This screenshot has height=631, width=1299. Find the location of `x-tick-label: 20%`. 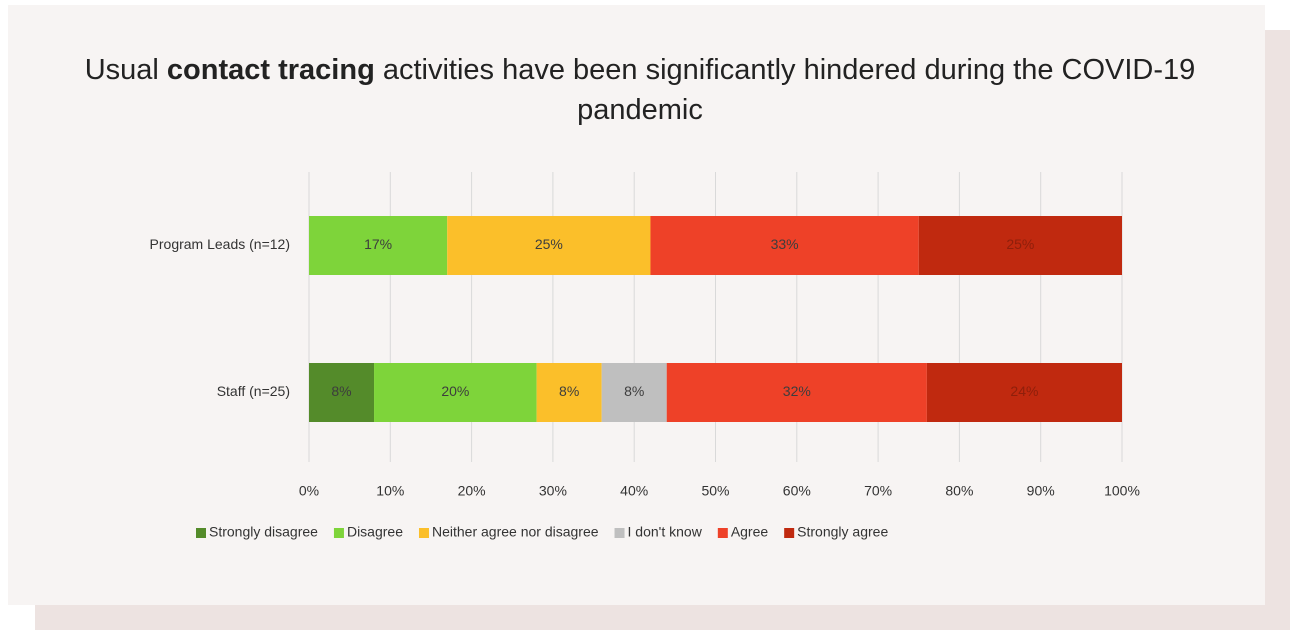

x-tick-label: 20% is located at coordinates (472, 491).